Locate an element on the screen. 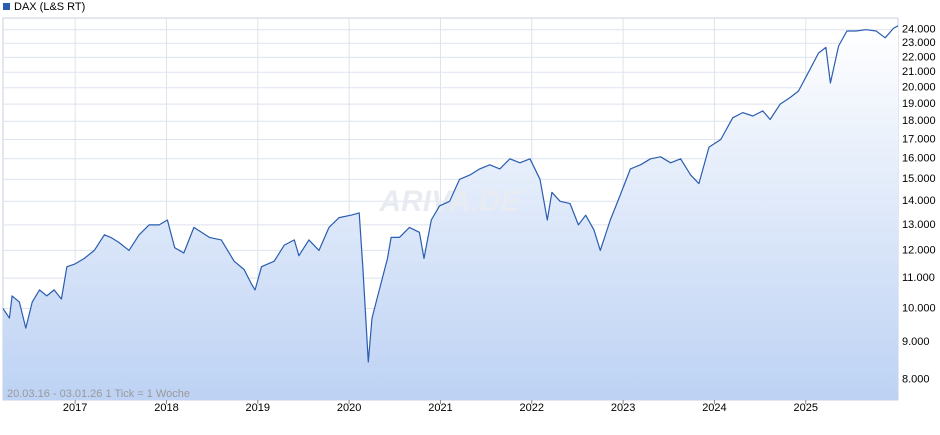  x-tick-label: 2023 is located at coordinates (623, 408).